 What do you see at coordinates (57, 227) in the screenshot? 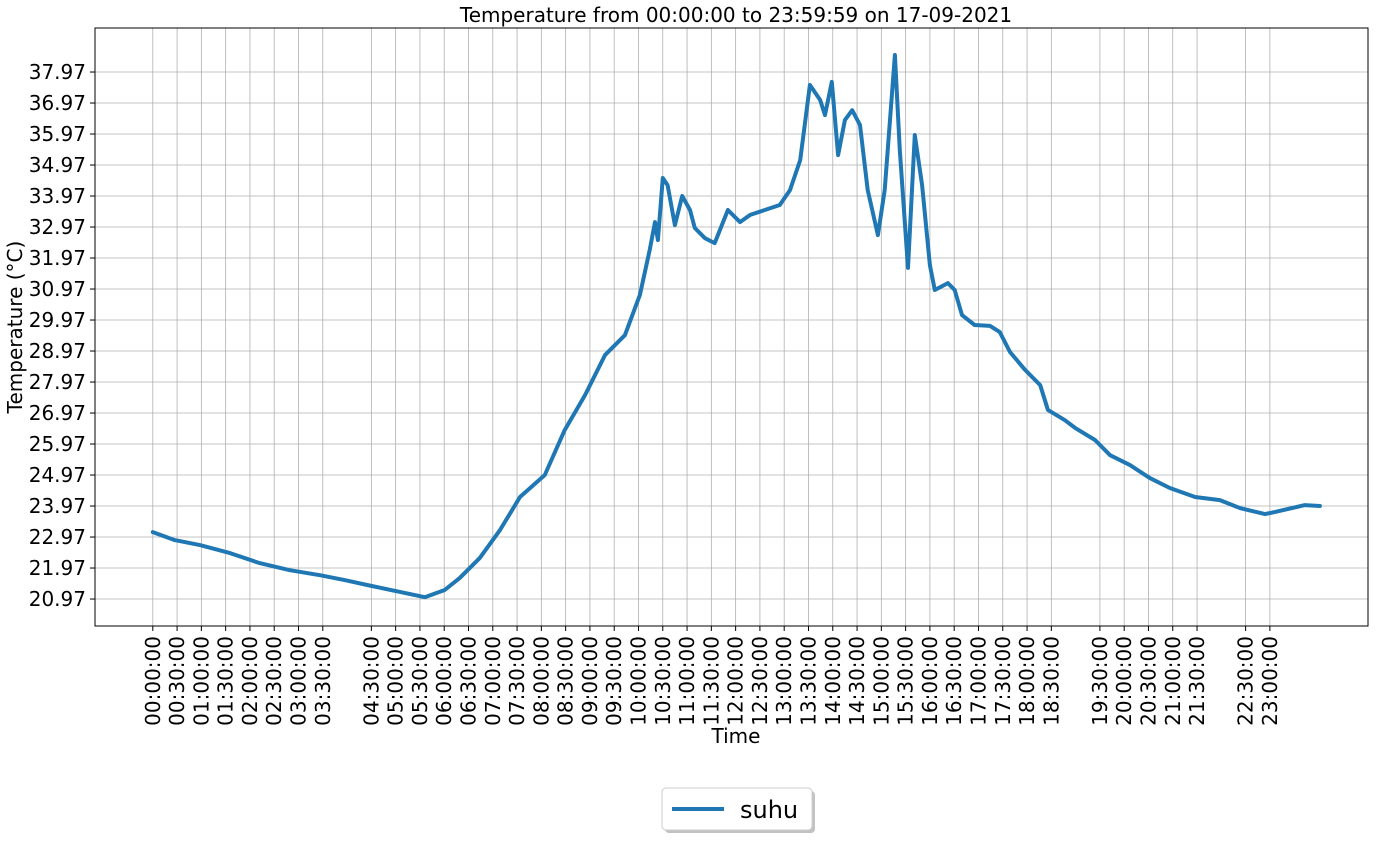
I see `y-tick-label: 32.97` at bounding box center [57, 227].